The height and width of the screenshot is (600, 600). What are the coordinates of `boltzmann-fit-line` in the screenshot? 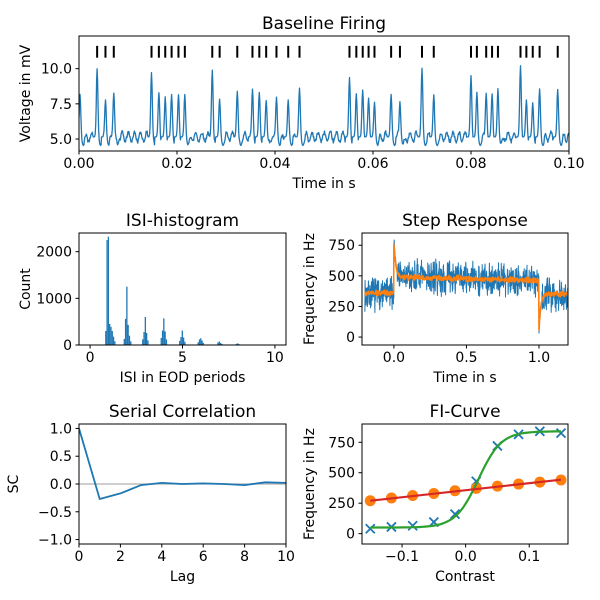 It's located at (465, 479).